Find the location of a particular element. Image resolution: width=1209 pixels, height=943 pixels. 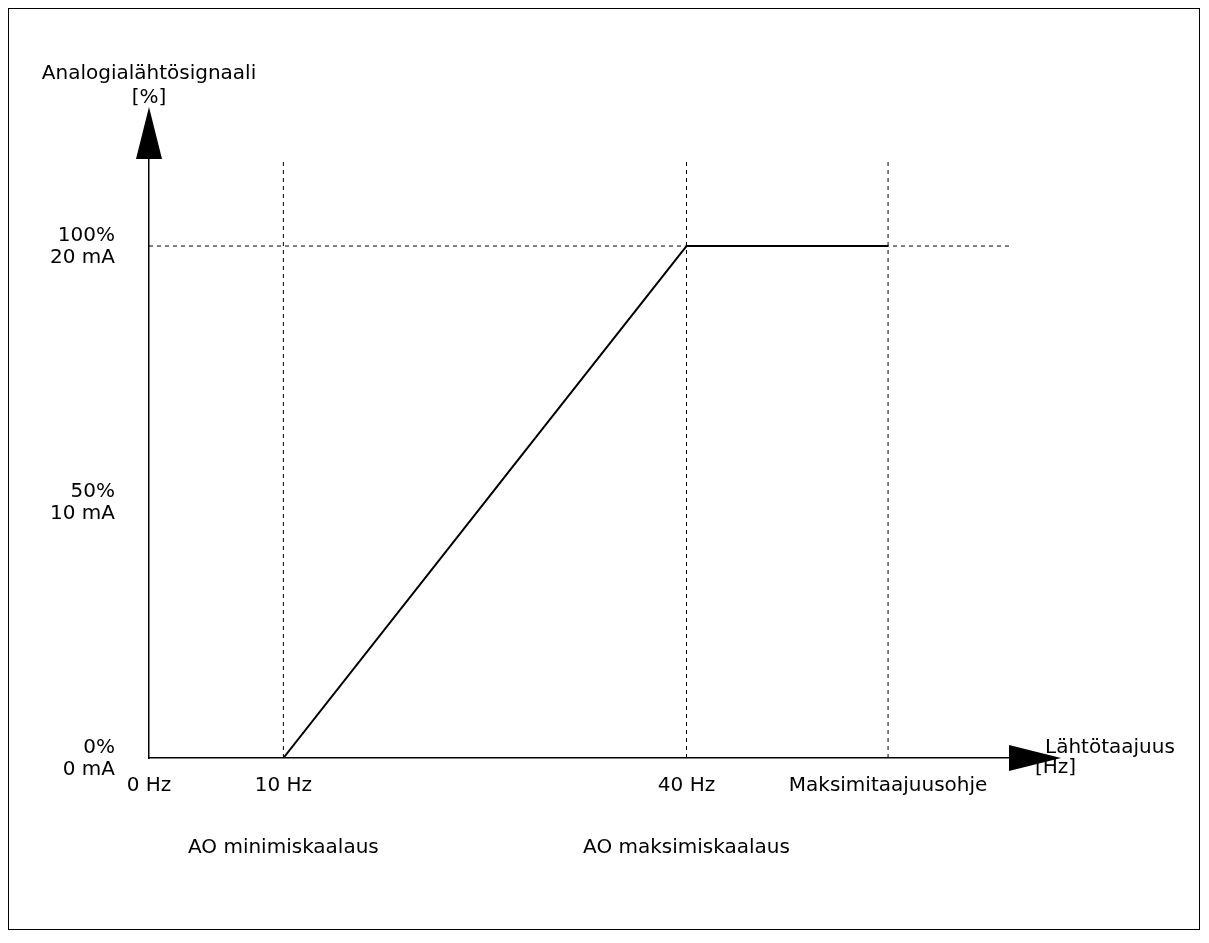

y2-tick-label: 10 mA is located at coordinates (83, 512).